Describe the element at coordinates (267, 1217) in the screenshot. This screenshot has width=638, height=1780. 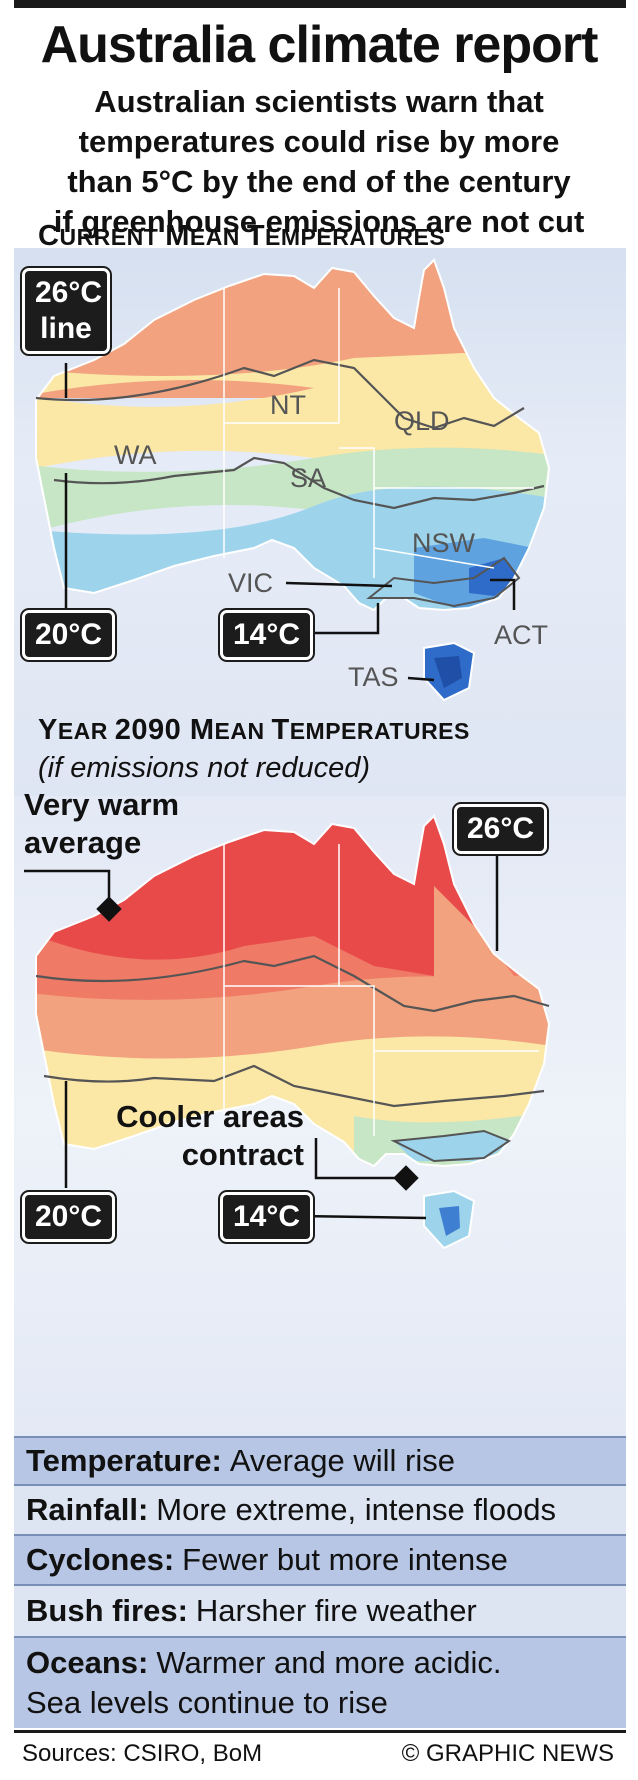
I see `future-tag-14c: 14°C` at that location.